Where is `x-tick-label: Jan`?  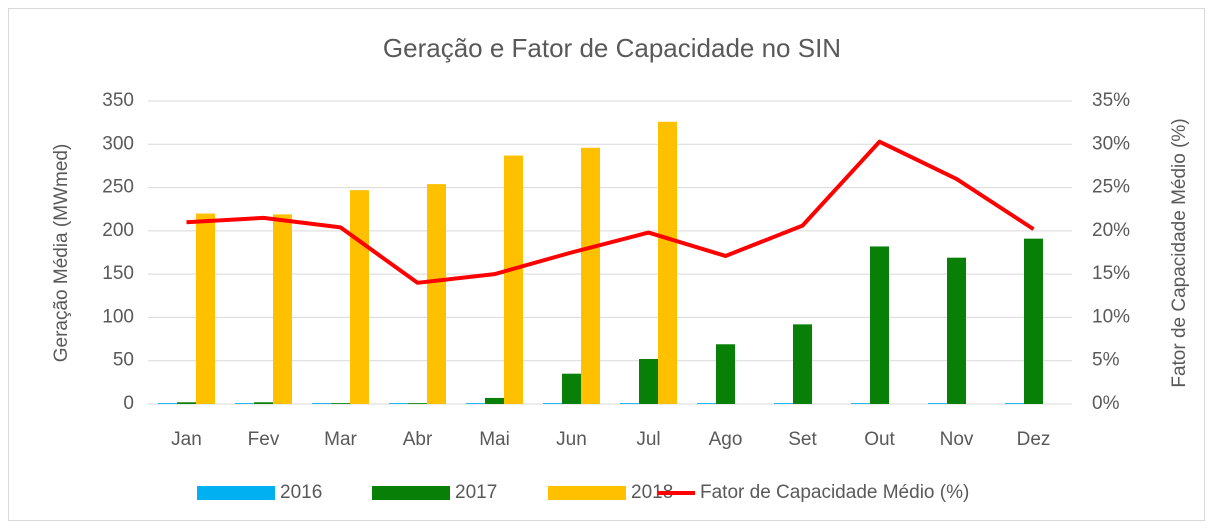
x-tick-label: Jan is located at coordinates (186, 439).